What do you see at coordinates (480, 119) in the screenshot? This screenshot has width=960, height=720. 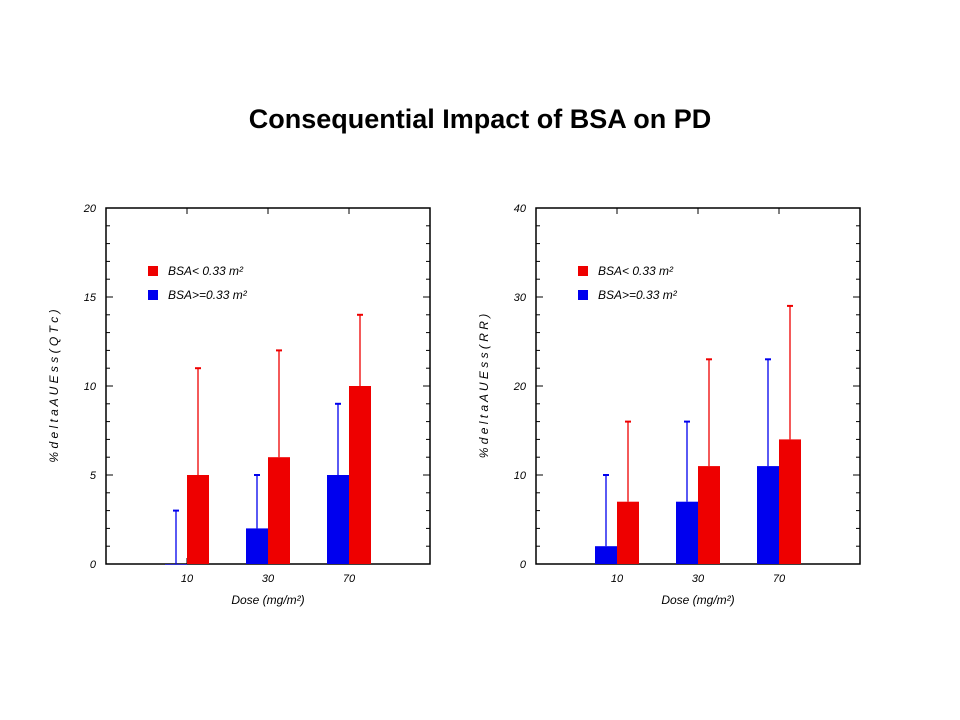 I see `page-title: Consequential Impact of BSA on PD` at bounding box center [480, 119].